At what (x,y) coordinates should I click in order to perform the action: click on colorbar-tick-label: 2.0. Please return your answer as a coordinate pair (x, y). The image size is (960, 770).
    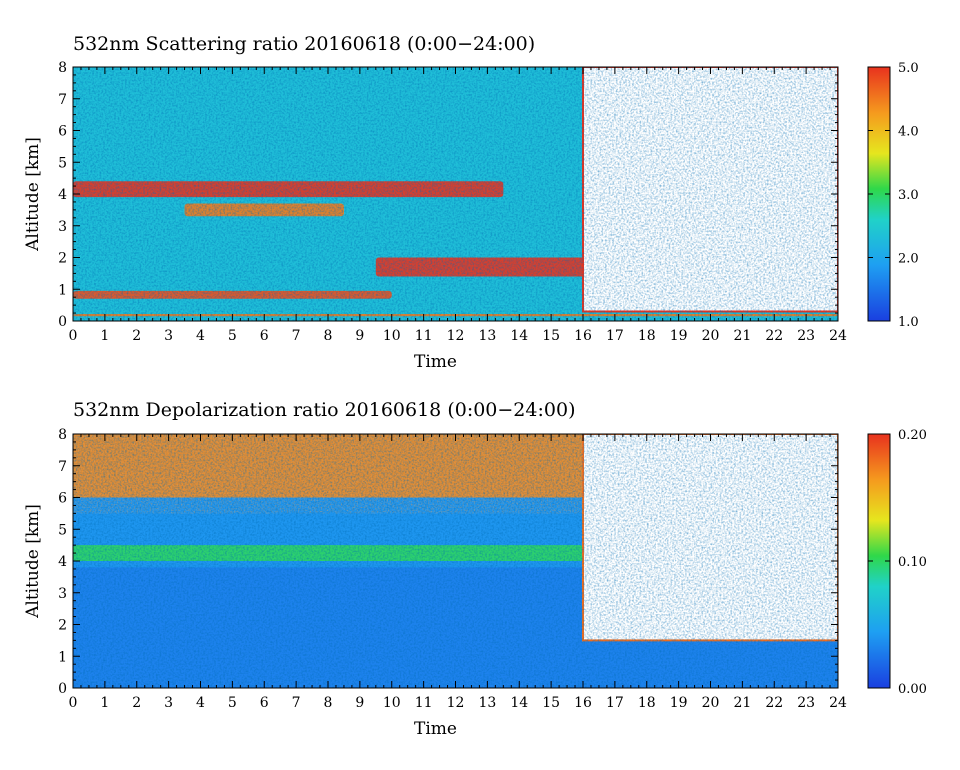
    Looking at the image, I should click on (908, 259).